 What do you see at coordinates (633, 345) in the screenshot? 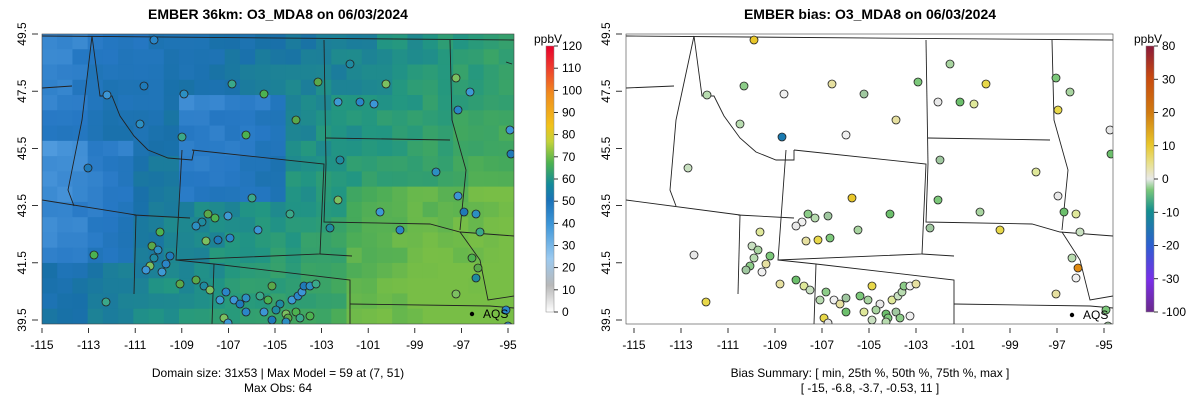
I see `x-tick-label: -115` at bounding box center [633, 345].